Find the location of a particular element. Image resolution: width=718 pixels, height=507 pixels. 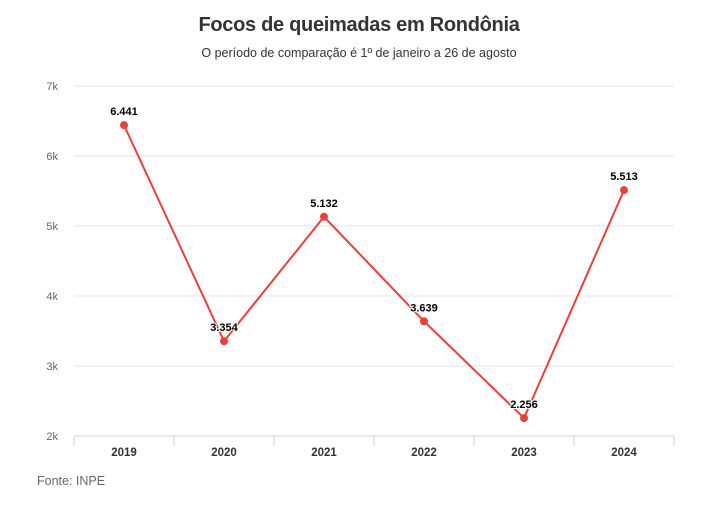

y-tick-label: 7k is located at coordinates (52, 87).